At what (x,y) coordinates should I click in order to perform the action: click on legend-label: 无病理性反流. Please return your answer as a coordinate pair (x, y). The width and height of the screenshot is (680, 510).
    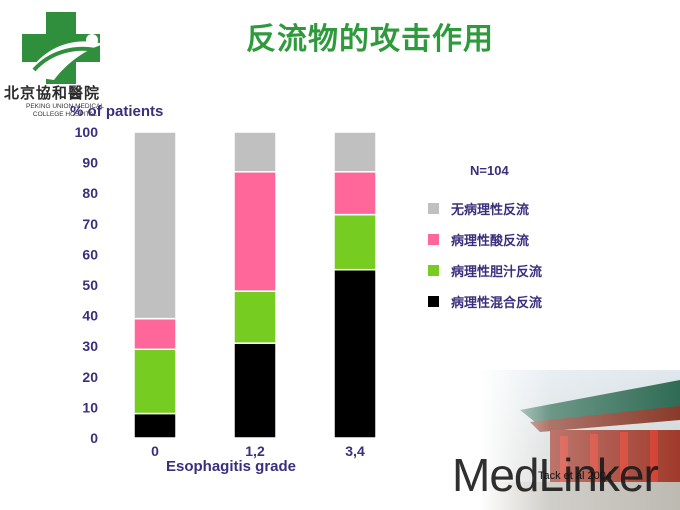
    Looking at the image, I should click on (490, 210).